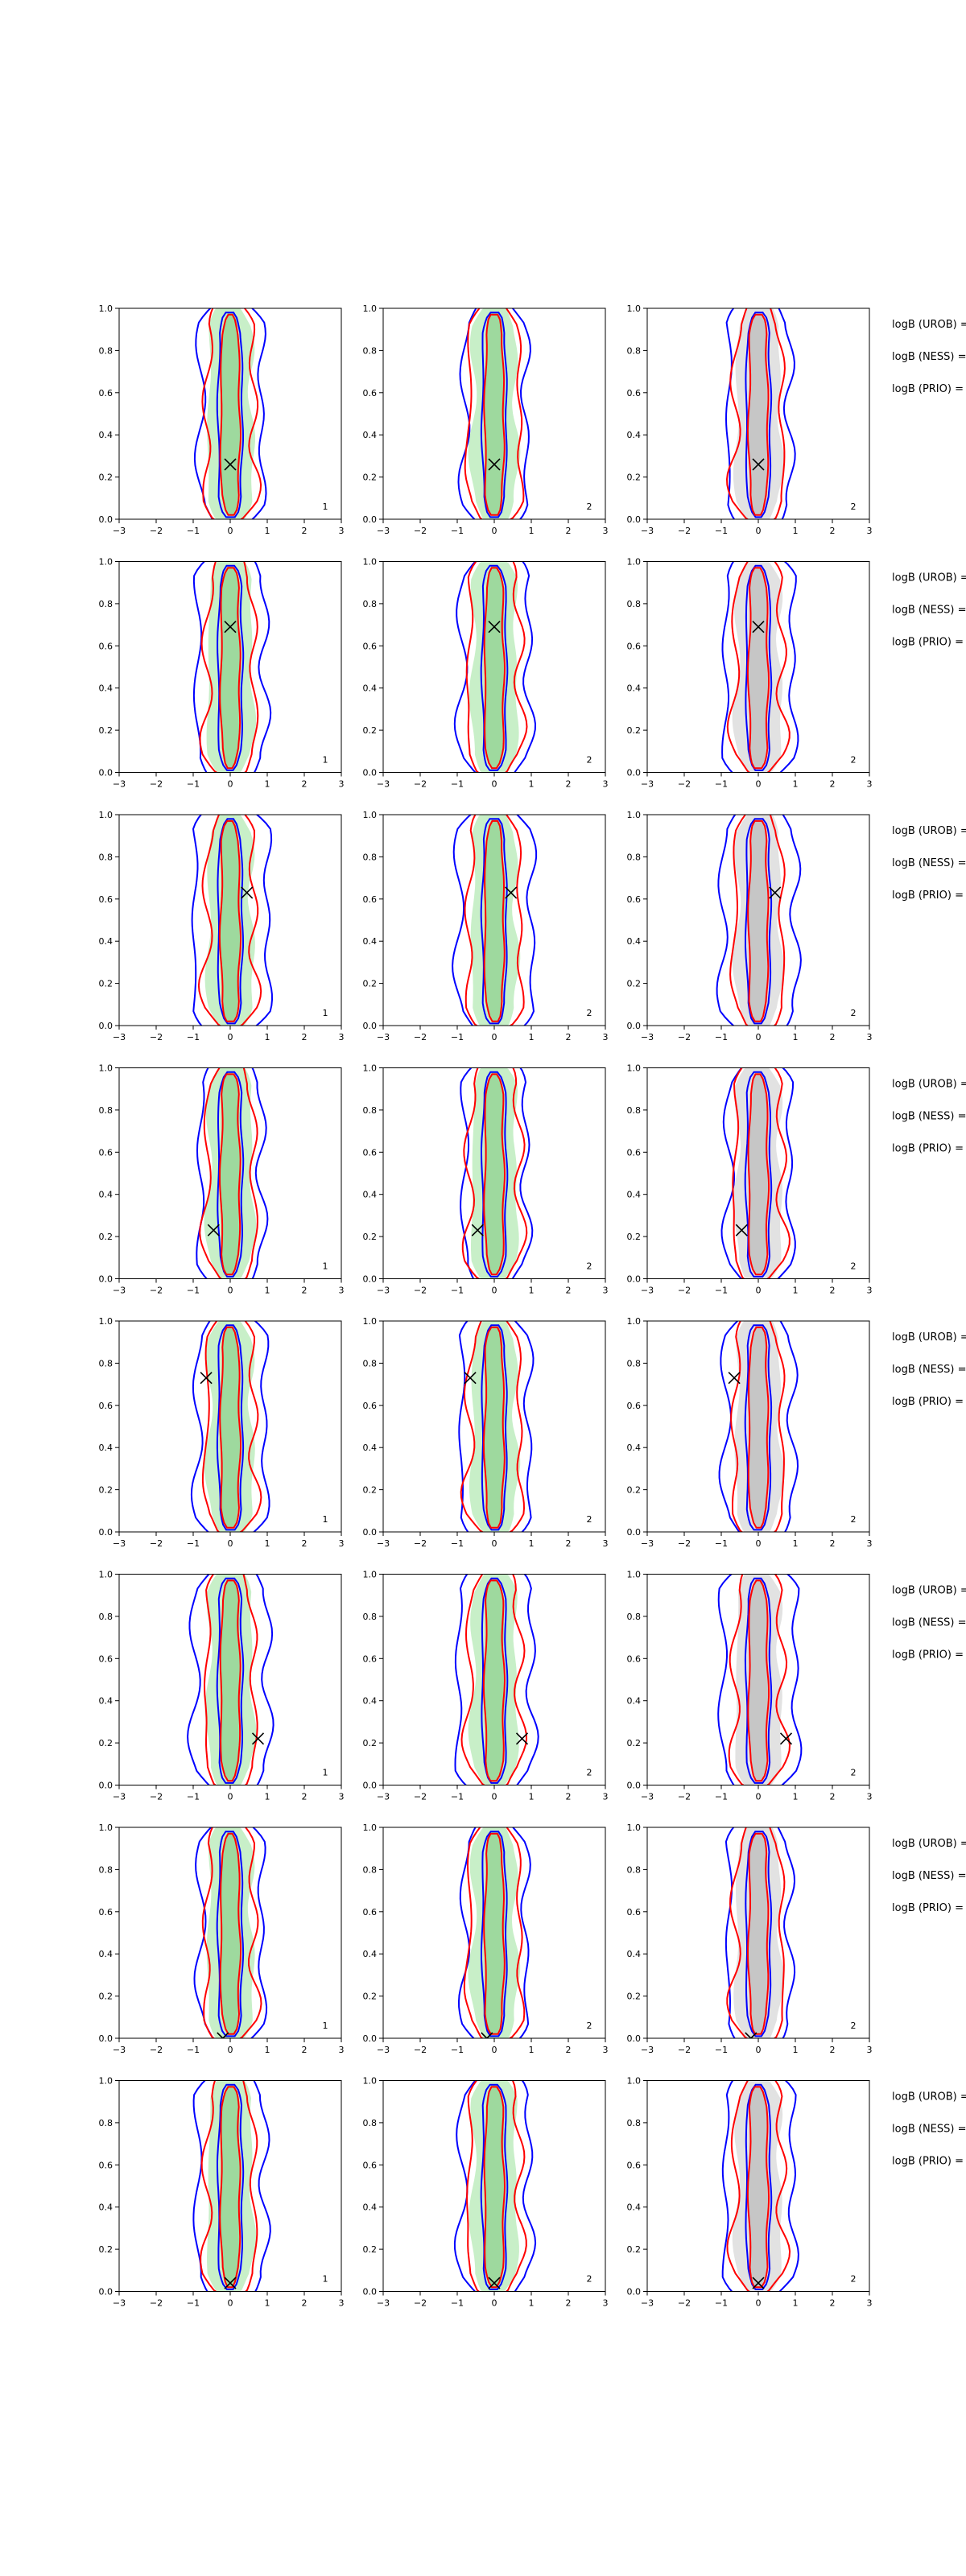 Image resolution: width=966 pixels, height=2576 pixels. I want to click on panel-tag: 2, so click(589, 1519).